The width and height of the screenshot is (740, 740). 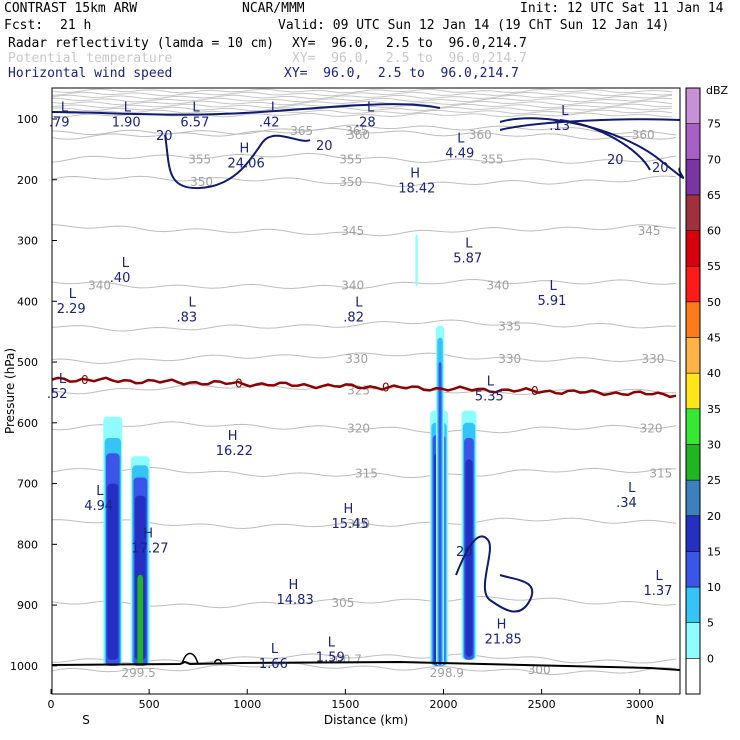 What do you see at coordinates (71, 8) in the screenshot?
I see `model-title: CONTRAST 15km ARW` at bounding box center [71, 8].